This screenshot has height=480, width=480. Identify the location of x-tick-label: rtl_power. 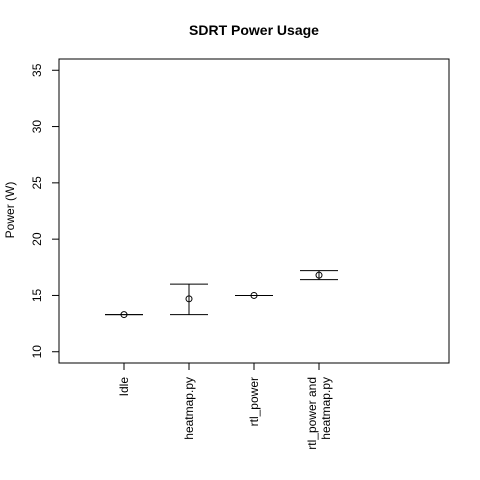
(254, 401).